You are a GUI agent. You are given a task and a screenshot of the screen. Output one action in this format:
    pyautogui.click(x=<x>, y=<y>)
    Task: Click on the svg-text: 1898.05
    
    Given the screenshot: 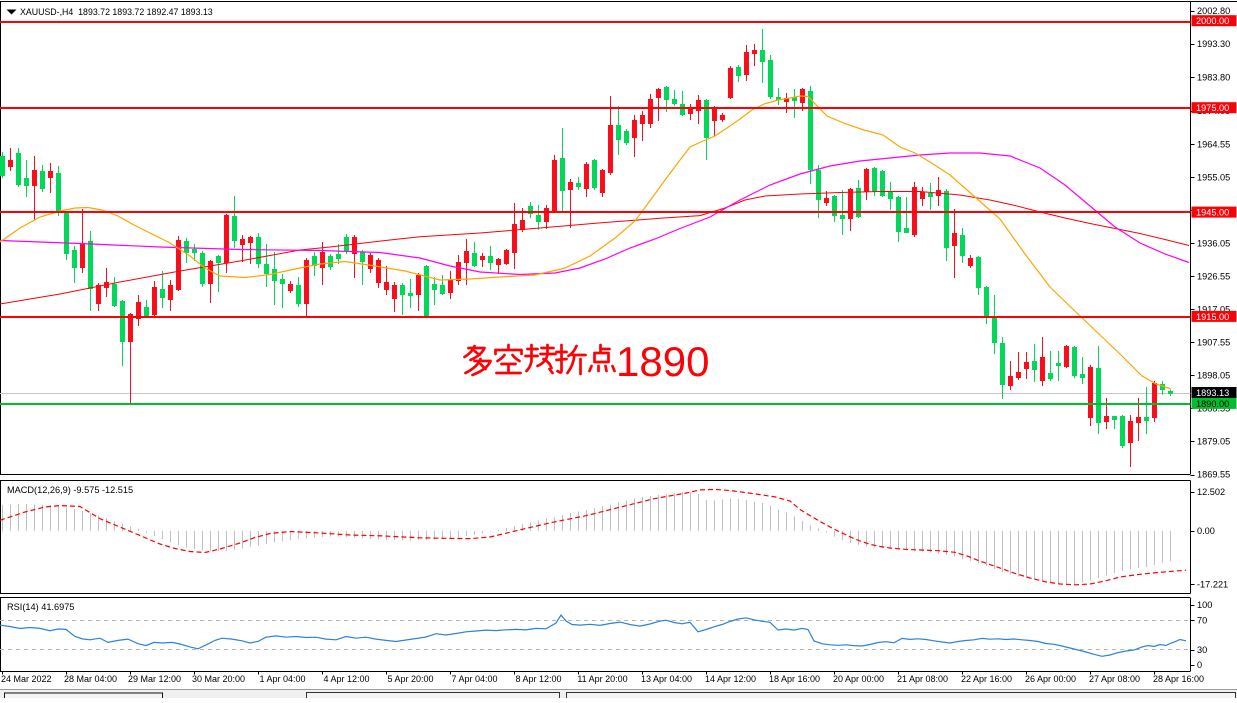 What is the action you would take?
    pyautogui.click(x=1213, y=376)
    